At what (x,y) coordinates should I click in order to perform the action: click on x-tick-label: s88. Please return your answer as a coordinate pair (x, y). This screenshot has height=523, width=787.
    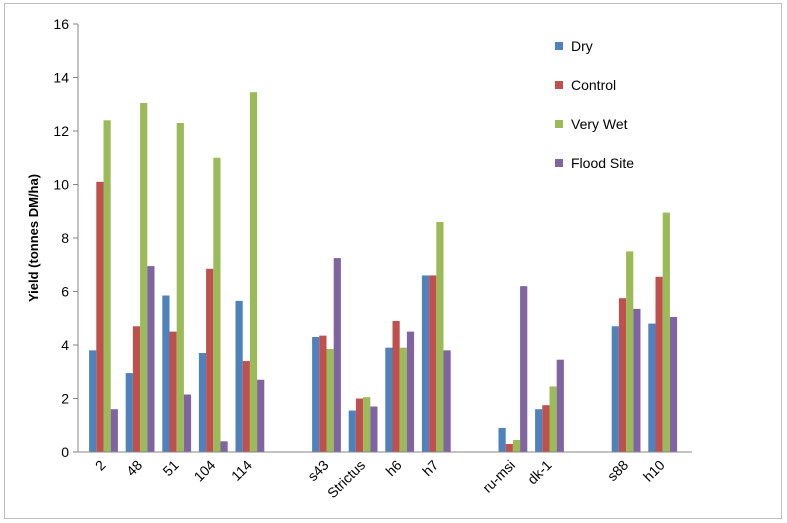
    Looking at the image, I should click on (617, 470).